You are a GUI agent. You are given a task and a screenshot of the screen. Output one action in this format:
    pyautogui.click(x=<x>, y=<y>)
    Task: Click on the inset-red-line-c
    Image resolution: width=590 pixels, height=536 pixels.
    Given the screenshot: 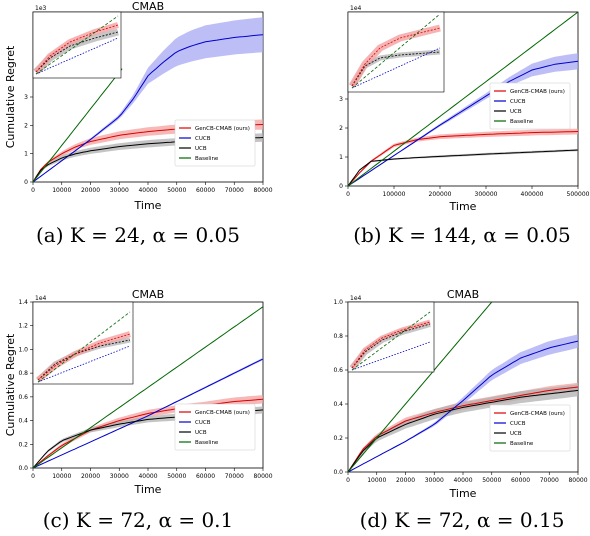 What is the action you would take?
    pyautogui.click(x=84, y=357)
    